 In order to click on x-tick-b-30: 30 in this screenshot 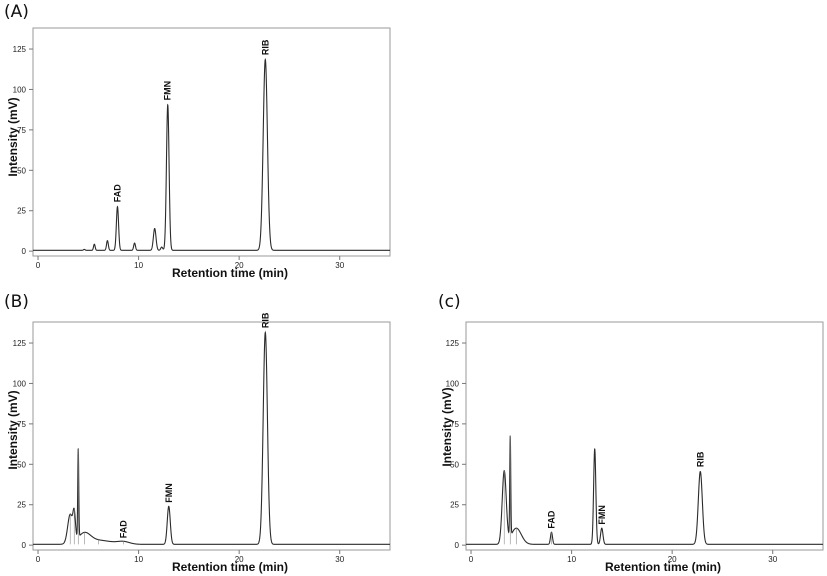, I will do `click(340, 557)`.